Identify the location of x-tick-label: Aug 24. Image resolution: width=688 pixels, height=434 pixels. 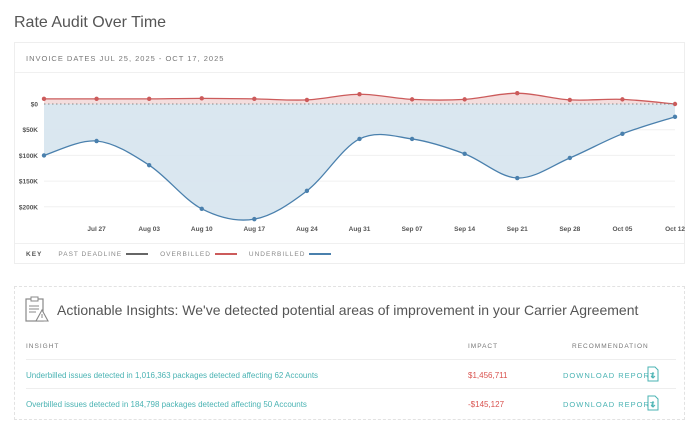
(307, 229).